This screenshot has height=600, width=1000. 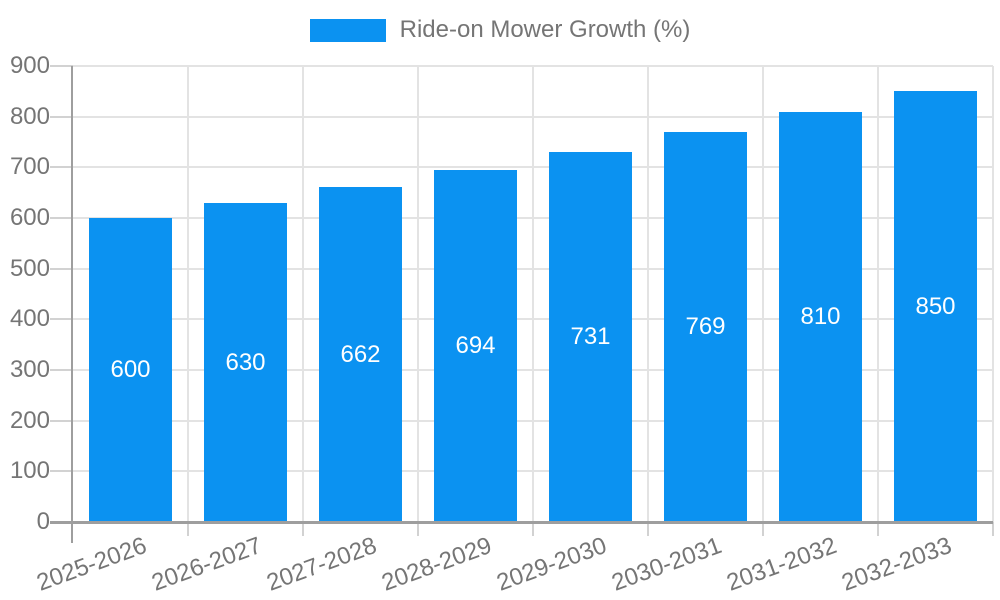 I want to click on x-axis-line, so click(x=521, y=522).